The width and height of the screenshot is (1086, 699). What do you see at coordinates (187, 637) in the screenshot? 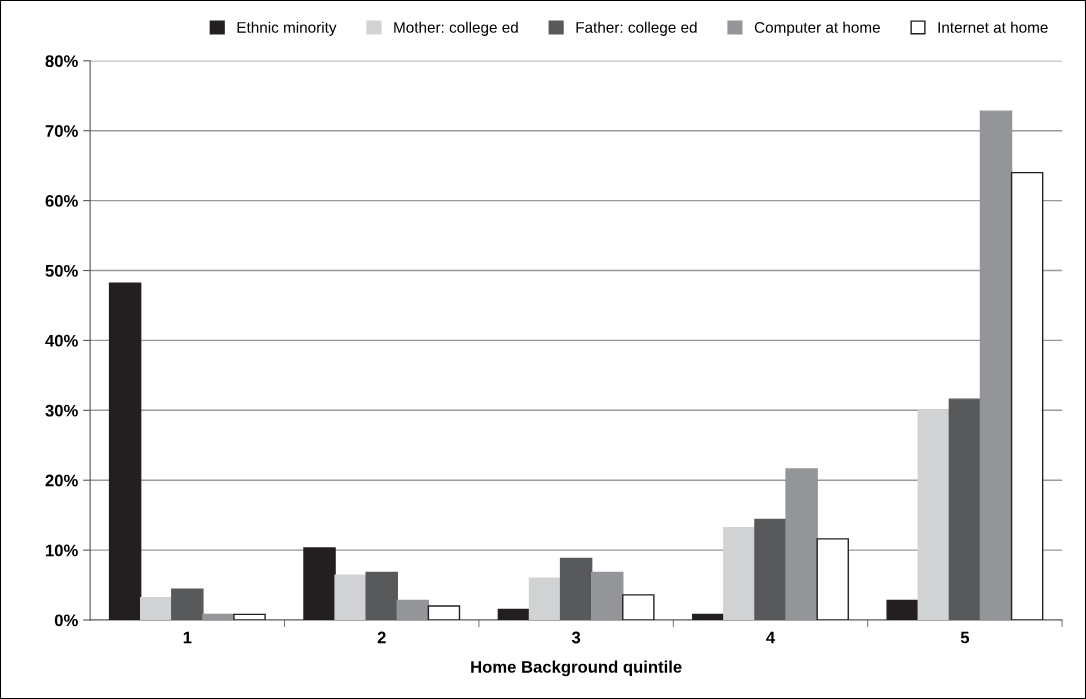
I see `x-tick-label: 1` at bounding box center [187, 637].